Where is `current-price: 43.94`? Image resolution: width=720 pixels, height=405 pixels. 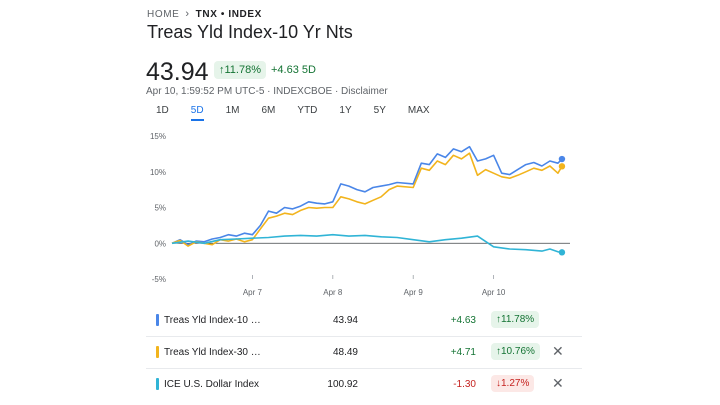
current-price: 43.94 is located at coordinates (177, 72).